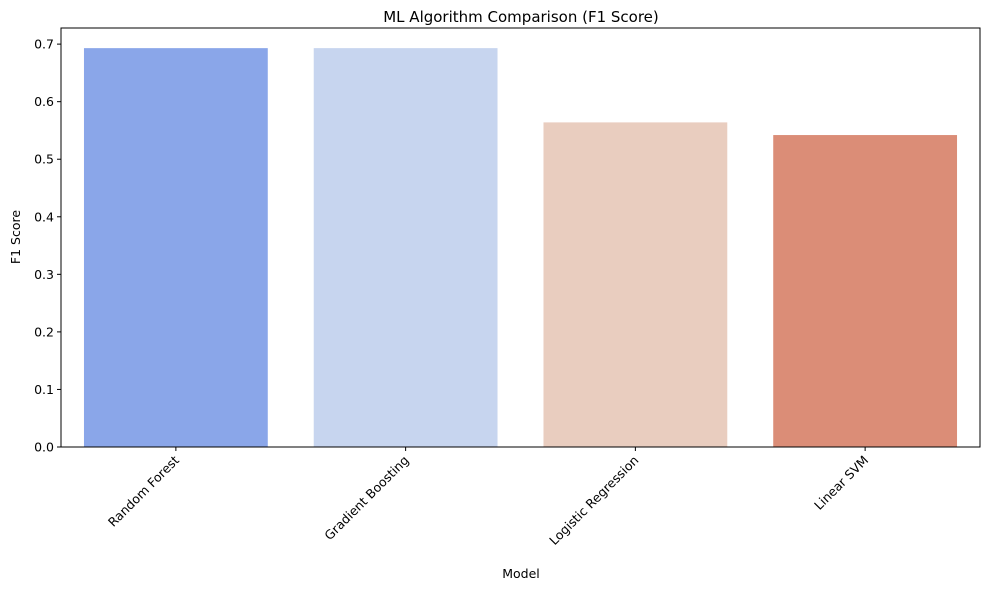 Image resolution: width=989 pixels, height=594 pixels. Describe the element at coordinates (366, 498) in the screenshot. I see `x-tick-label: Gradient Boosting` at that location.